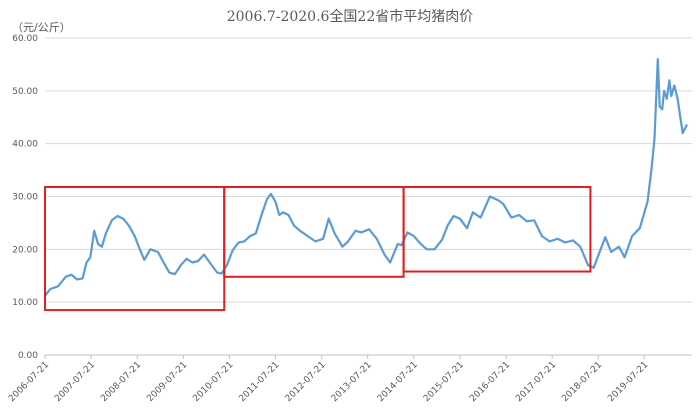 This screenshot has height=410, width=700. Describe the element at coordinates (444, 382) in the screenshot. I see `x-tick-label: 2015-07-21` at that location.